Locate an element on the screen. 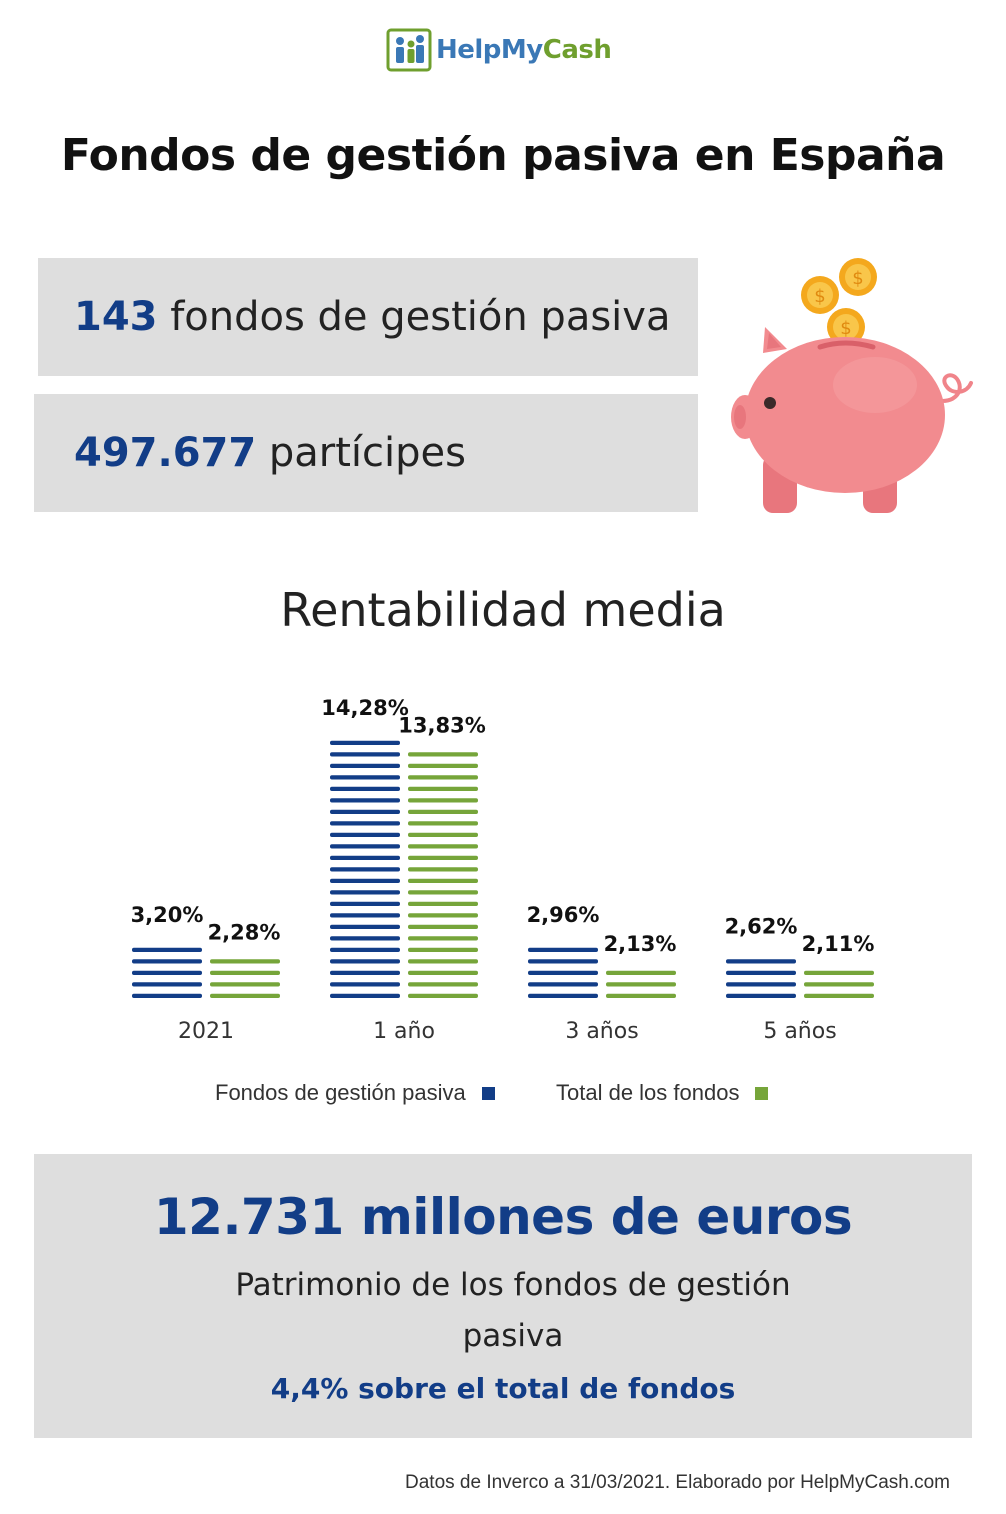 This screenshot has width=1006, height=1514. stat-participants-line: 497.677 partícipes is located at coordinates (250, 453).